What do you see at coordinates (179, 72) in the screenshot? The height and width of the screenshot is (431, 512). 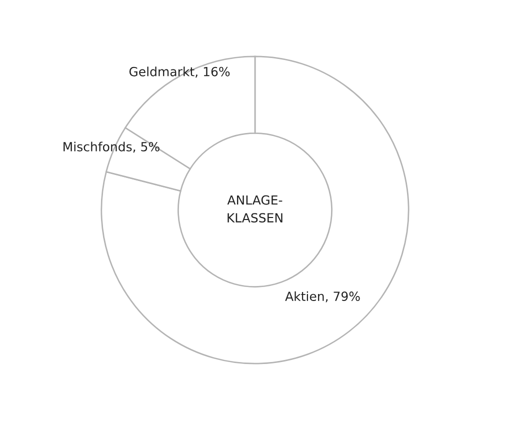 I see `slice-label: Geldmarkt, 16%` at bounding box center [179, 72].